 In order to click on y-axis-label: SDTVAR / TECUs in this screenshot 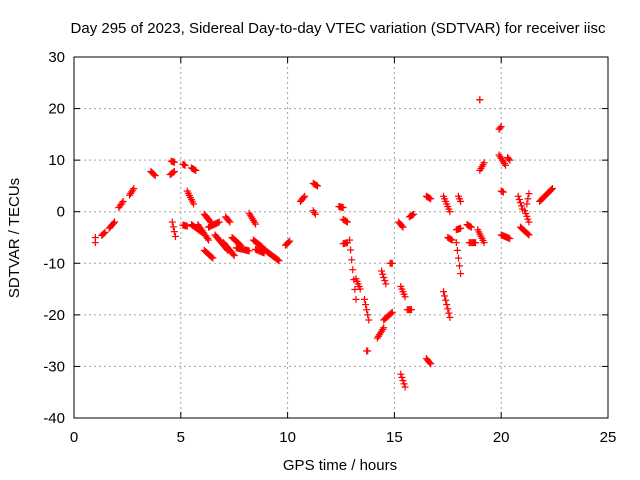, I will do `click(14, 238)`.